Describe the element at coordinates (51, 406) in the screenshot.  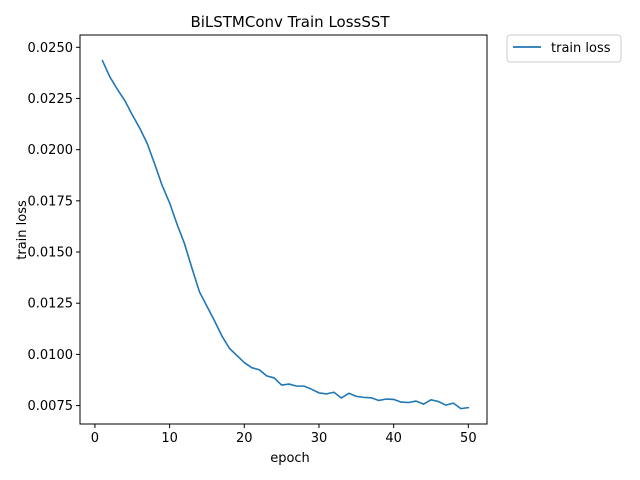
I see `y-tick-label: 0.0075` at that location.